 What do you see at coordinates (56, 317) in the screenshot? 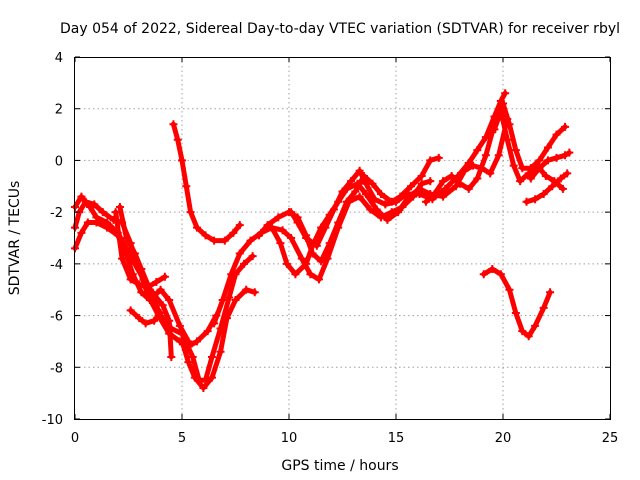
I see `y-tick-label: -6` at bounding box center [56, 317].